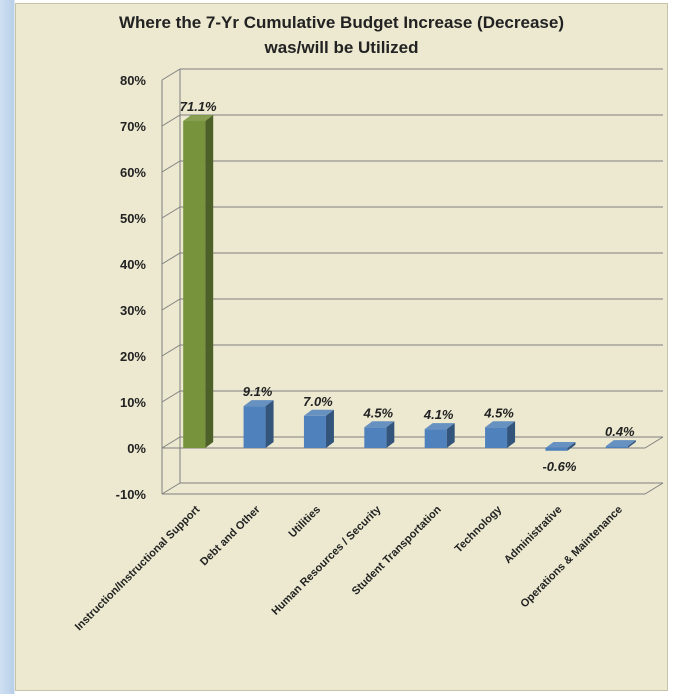 The height and width of the screenshot is (694, 673). Describe the element at coordinates (133, 80) in the screenshot. I see `y-tick-label: 80%` at that location.